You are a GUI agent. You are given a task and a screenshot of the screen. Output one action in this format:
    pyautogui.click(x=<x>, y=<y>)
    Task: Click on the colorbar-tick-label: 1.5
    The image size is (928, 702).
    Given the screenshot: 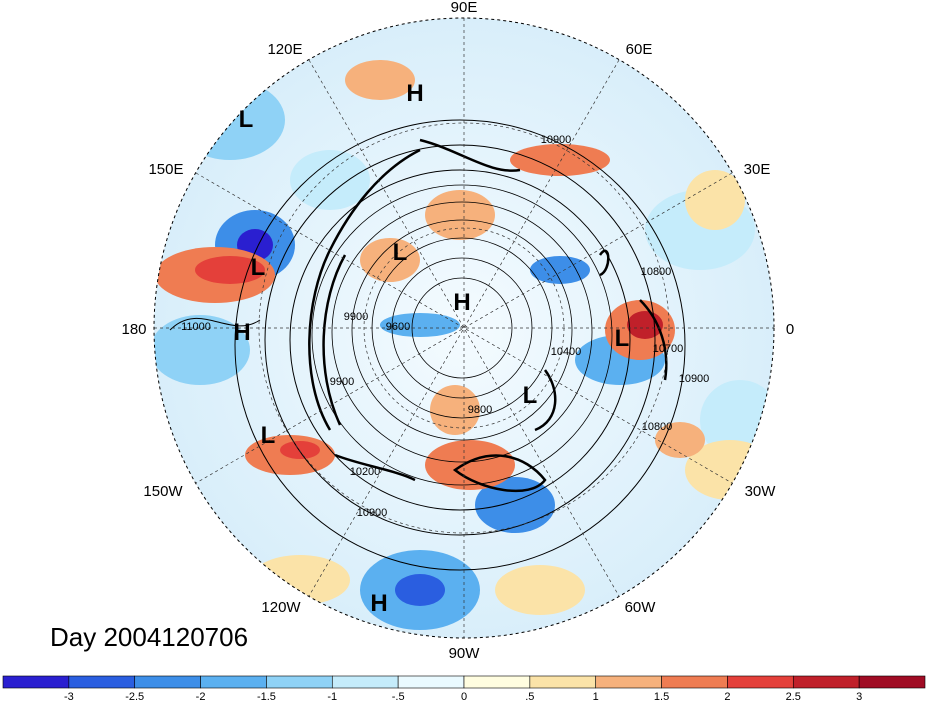 What is the action you would take?
    pyautogui.click(x=661, y=696)
    